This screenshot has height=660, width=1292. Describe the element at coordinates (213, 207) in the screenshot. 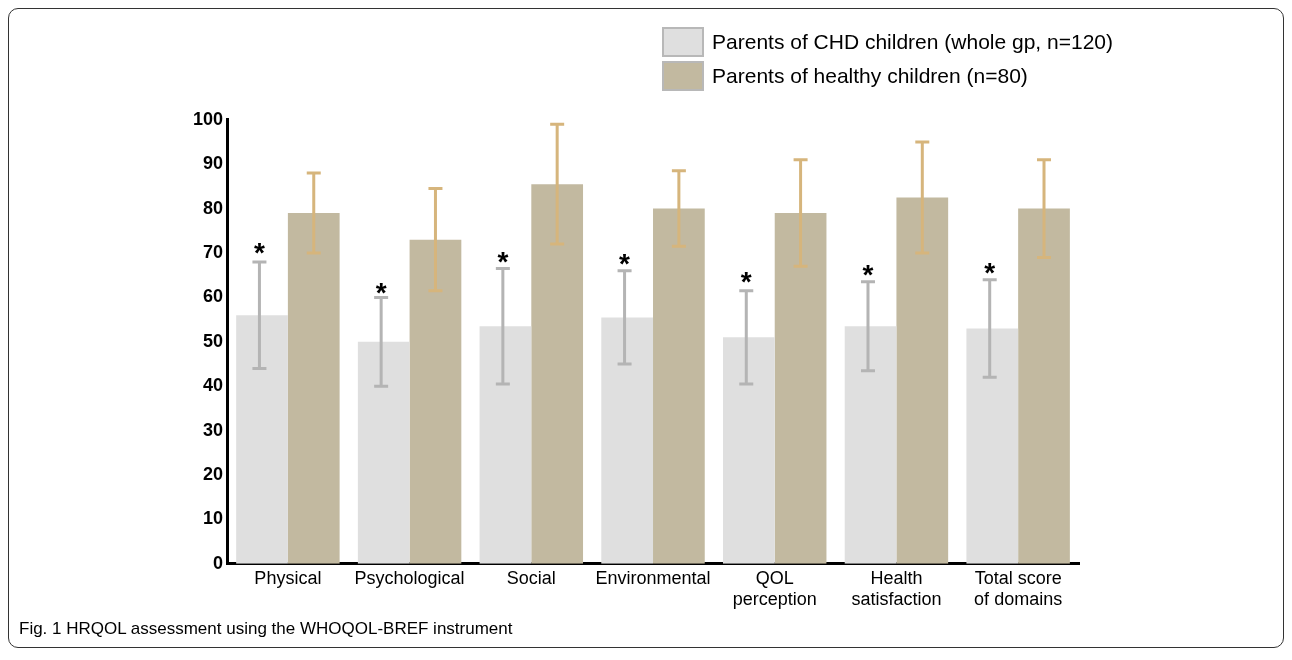

I see `y-tick-label: 80` at that location.